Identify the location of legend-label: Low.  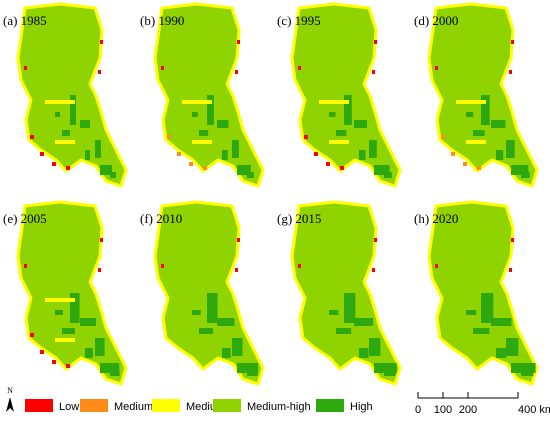
(69, 407).